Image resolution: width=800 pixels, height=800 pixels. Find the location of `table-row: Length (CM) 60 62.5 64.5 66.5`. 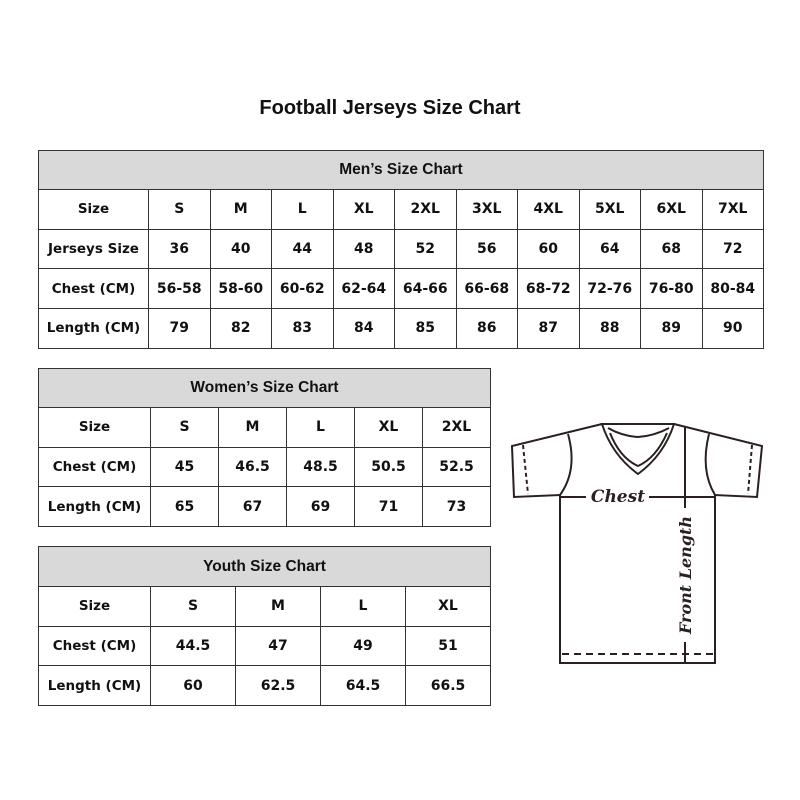

table-row: Length (CM) 60 62.5 64.5 66.5 is located at coordinates (264, 686).